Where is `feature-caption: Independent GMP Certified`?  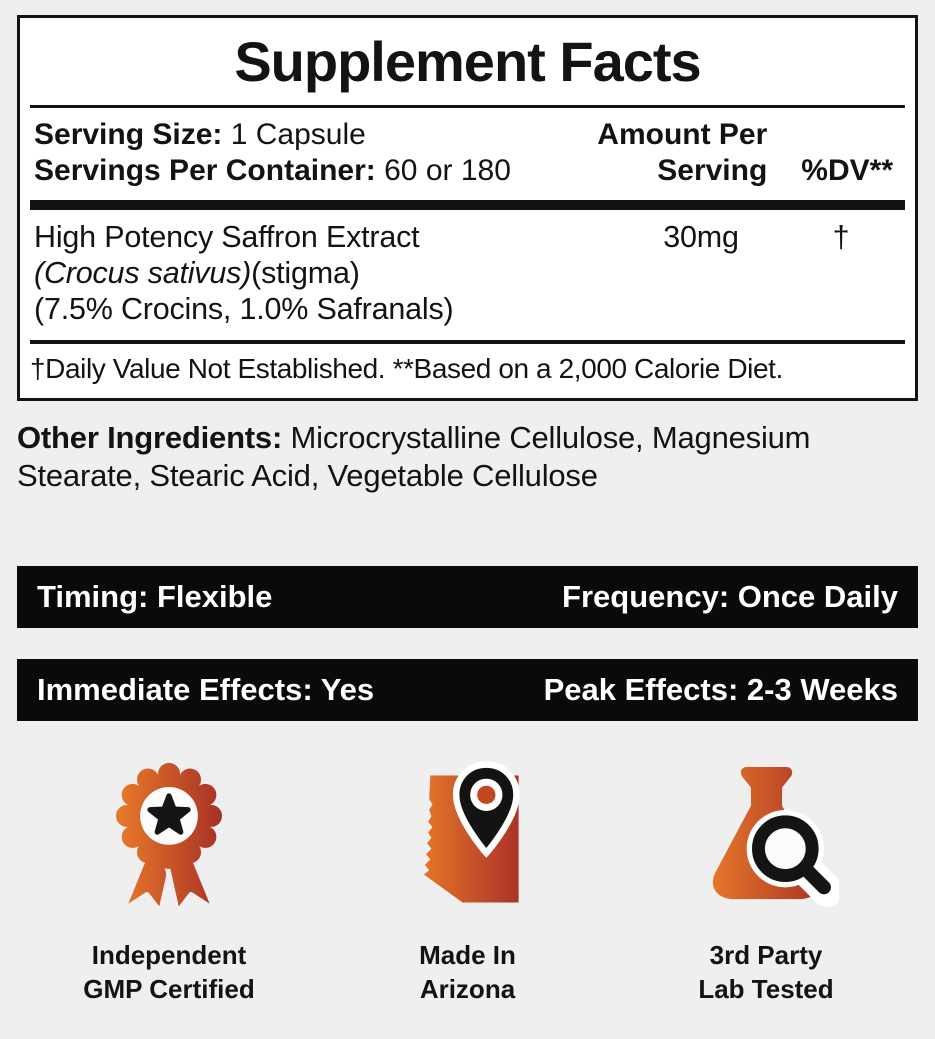 feature-caption: Independent GMP Certified is located at coordinates (169, 972).